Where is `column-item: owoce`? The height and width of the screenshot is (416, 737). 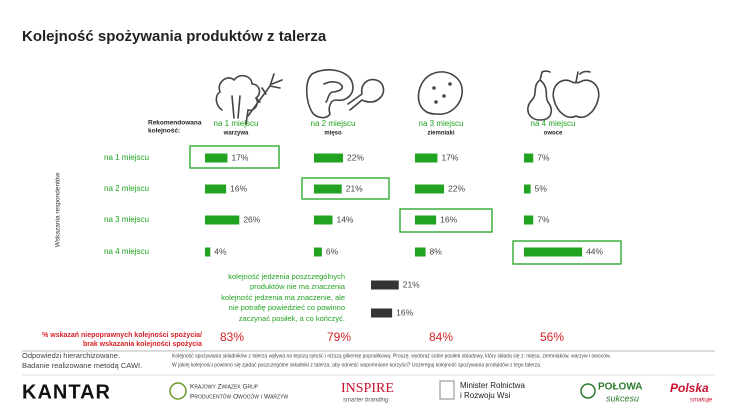
column-item: owoce is located at coordinates (553, 134).